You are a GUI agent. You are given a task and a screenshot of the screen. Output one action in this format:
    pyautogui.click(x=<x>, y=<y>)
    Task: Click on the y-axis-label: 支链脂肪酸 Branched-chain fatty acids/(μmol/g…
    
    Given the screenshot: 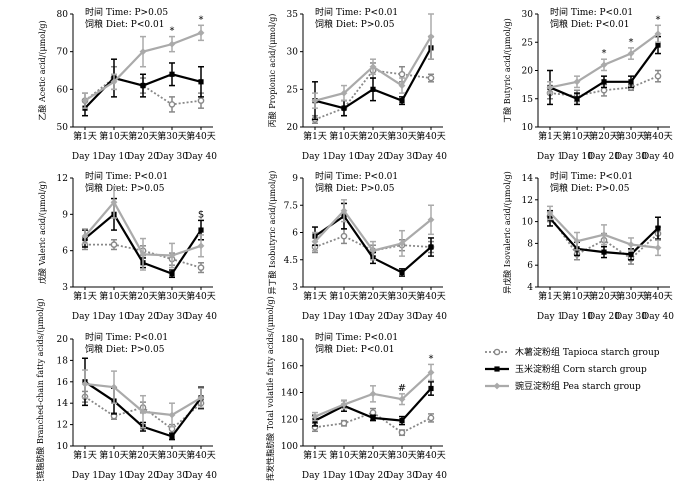 What is the action you would take?
    pyautogui.click(x=40, y=389)
    